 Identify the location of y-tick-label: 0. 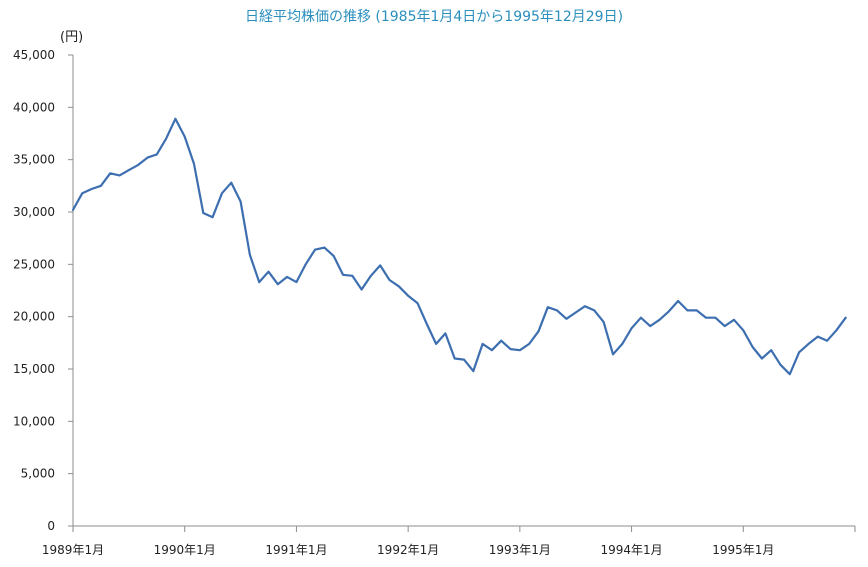
(51, 526).